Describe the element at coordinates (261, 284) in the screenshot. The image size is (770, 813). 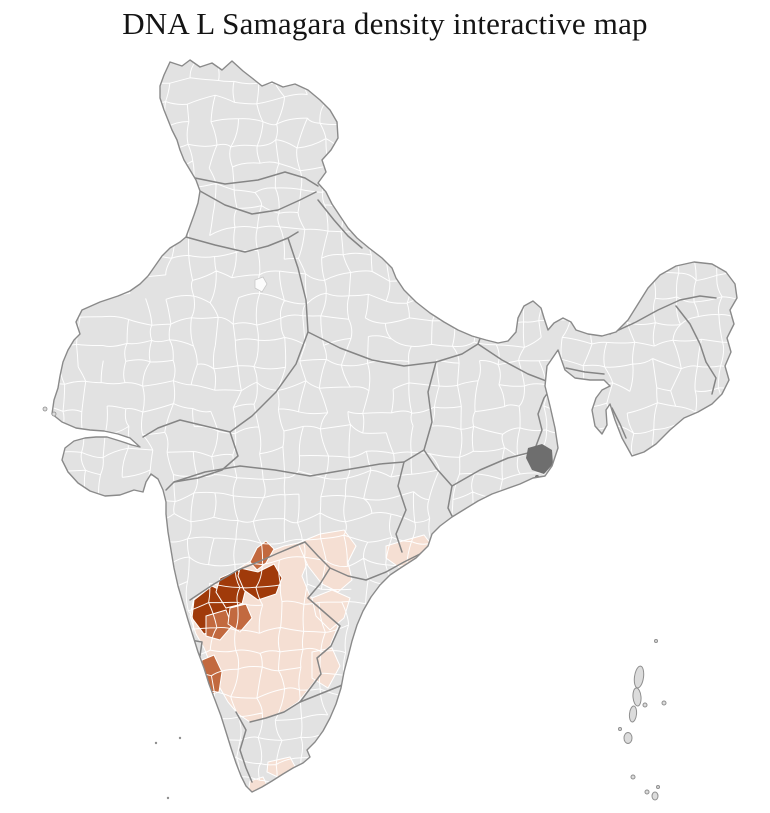
I see `district-no-value` at that location.